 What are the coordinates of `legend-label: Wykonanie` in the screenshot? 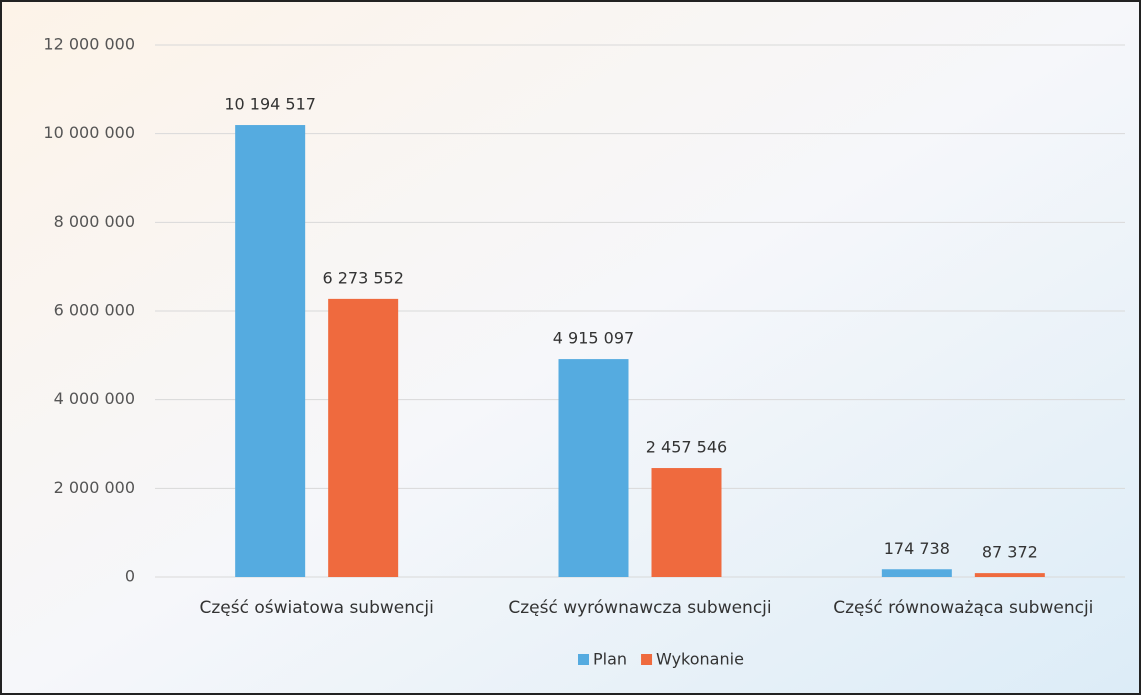 It's located at (700, 659).